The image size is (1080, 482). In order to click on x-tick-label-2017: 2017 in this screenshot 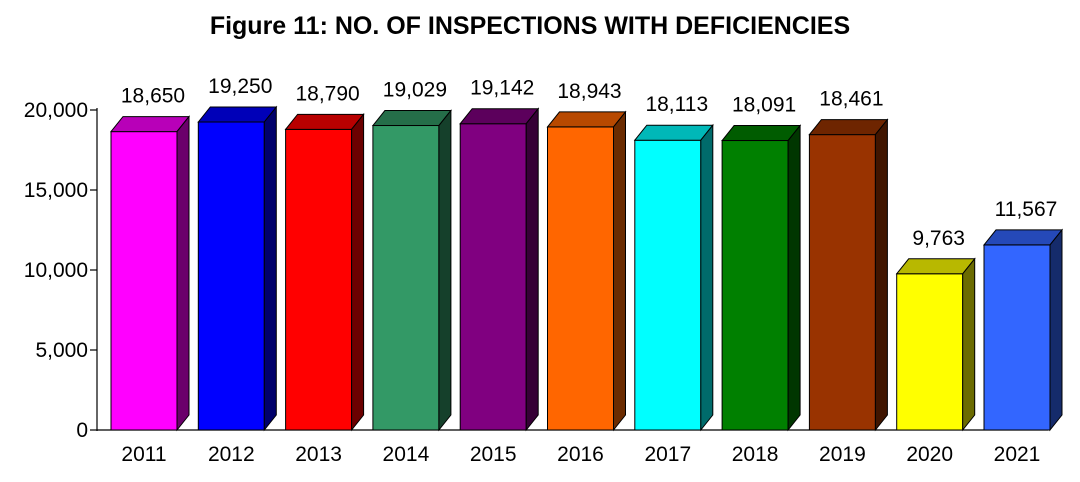, I will do `click(667, 454)`.